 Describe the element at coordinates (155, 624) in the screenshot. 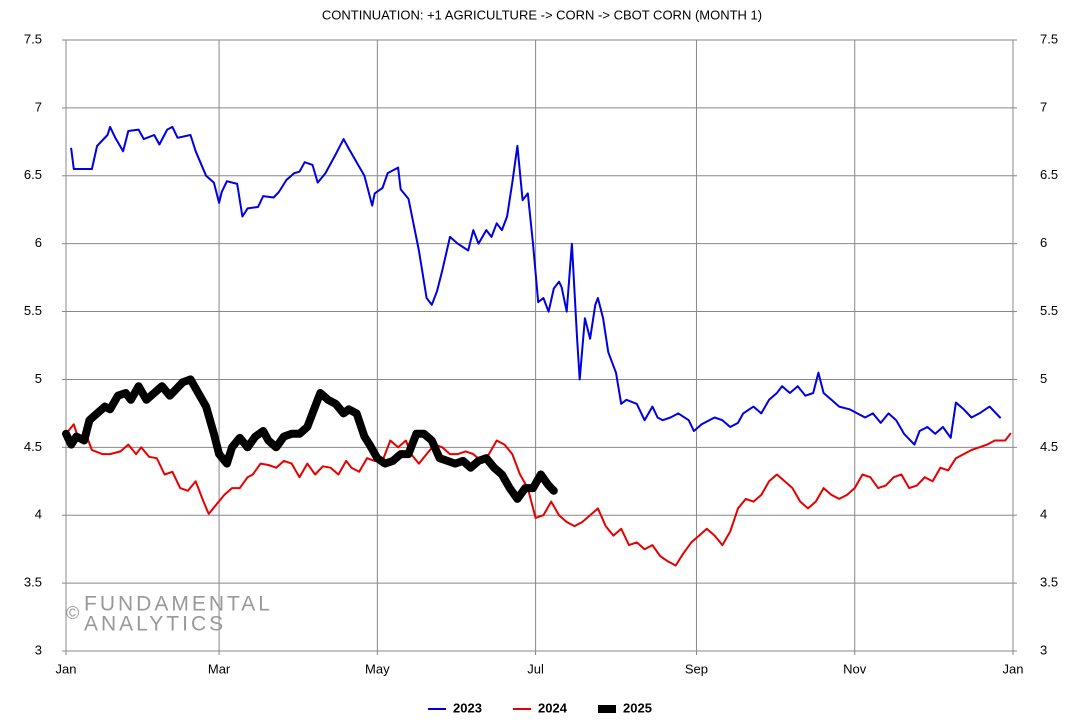

I see `watermark-text: ANALYTICS` at that location.